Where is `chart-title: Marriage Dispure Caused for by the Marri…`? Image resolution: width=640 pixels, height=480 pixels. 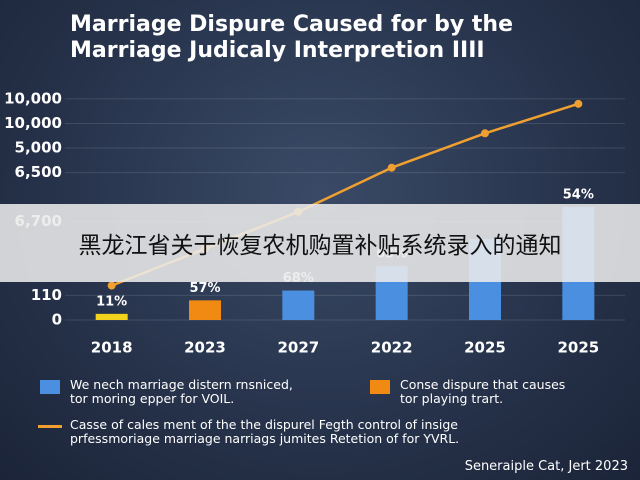
chart-title: Marriage Dispure Caused for by the Marri… is located at coordinates (292, 37).